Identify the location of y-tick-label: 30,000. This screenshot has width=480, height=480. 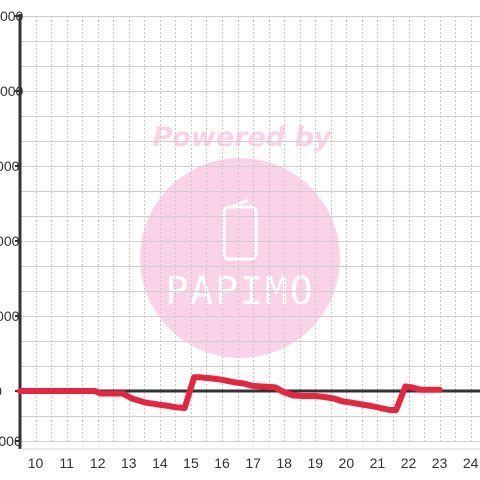
(10, 316).